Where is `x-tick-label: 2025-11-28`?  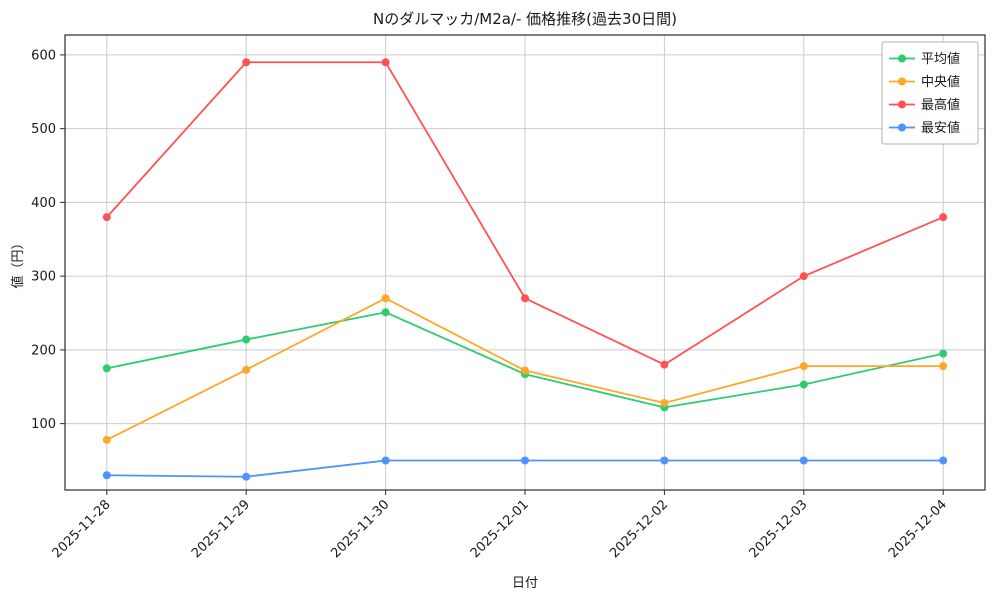 x-tick-label: 2025-11-28 is located at coordinates (82, 529).